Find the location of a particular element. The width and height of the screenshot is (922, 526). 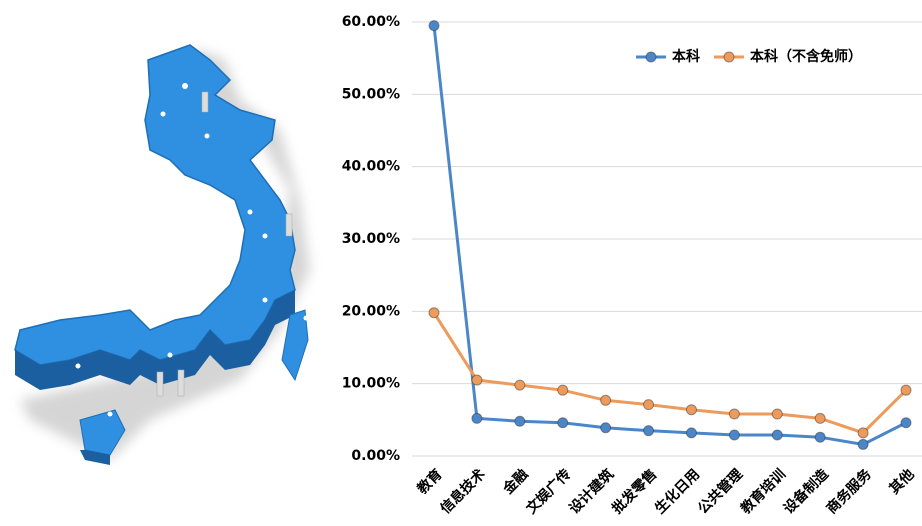

x-tick-label: 生化日用 is located at coordinates (677, 492).